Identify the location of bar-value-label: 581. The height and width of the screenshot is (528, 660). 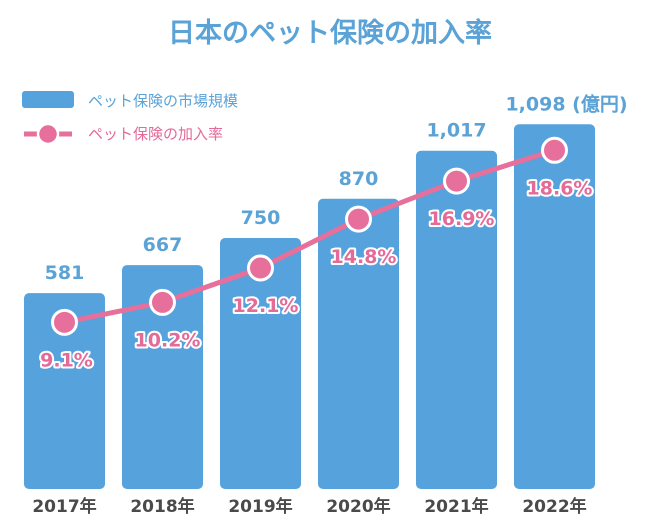
(65, 273).